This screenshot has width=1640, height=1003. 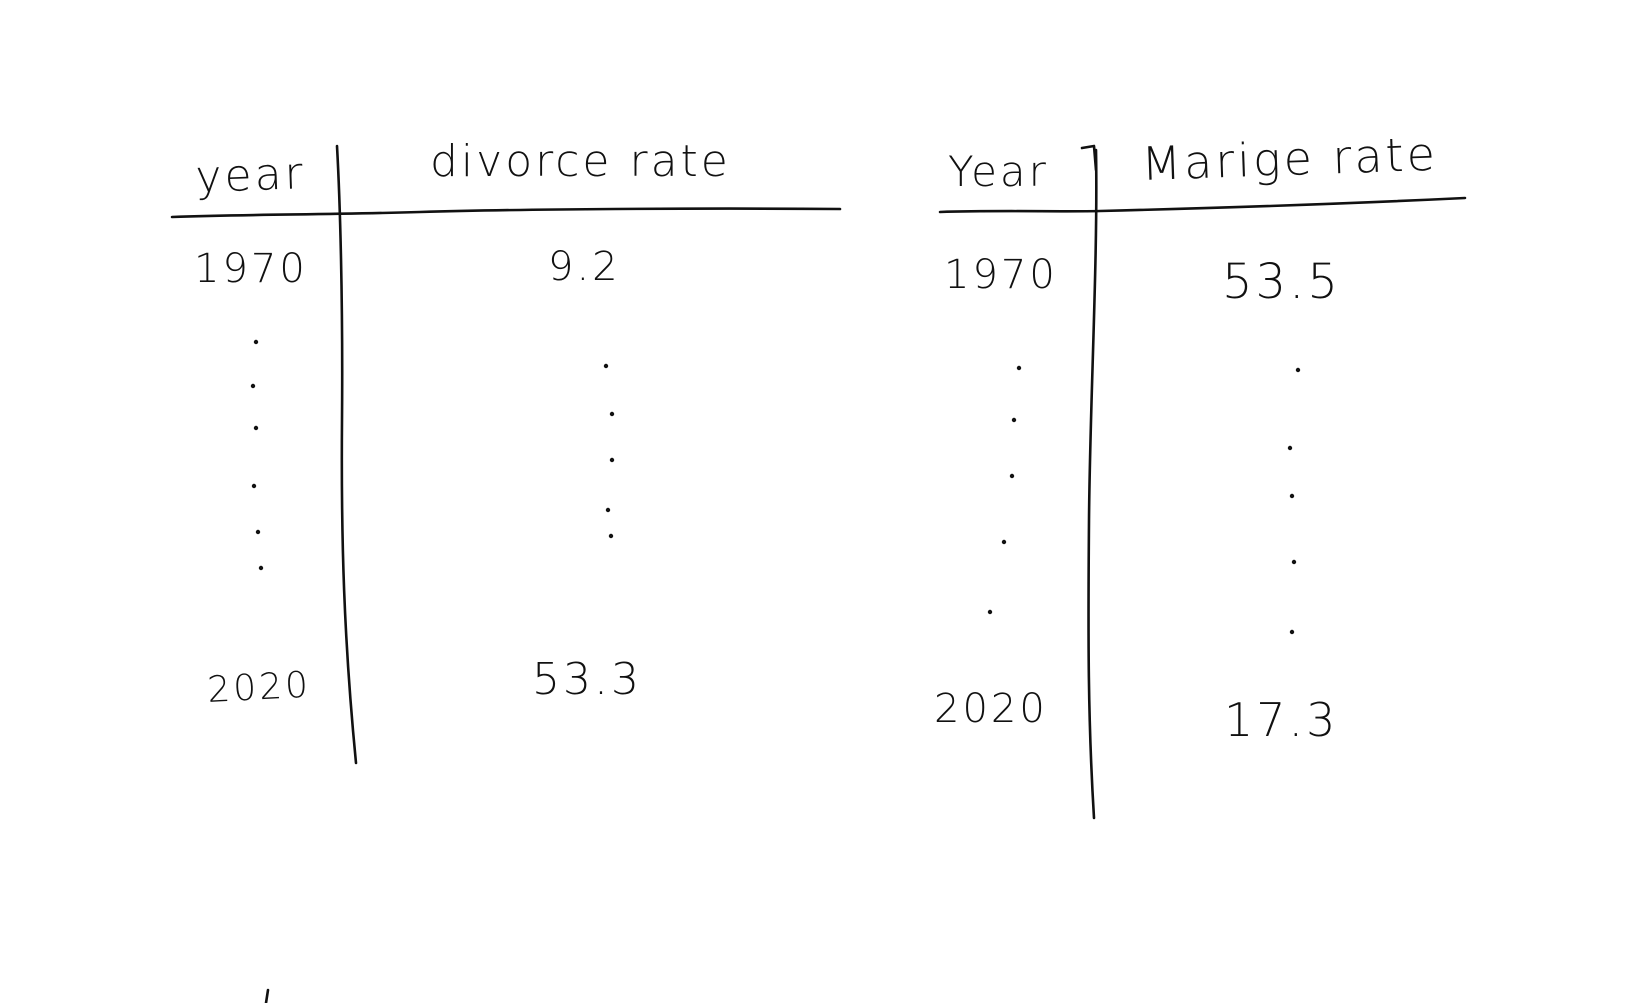 I want to click on marriage-table-column-divider, so click(x=1092, y=484).